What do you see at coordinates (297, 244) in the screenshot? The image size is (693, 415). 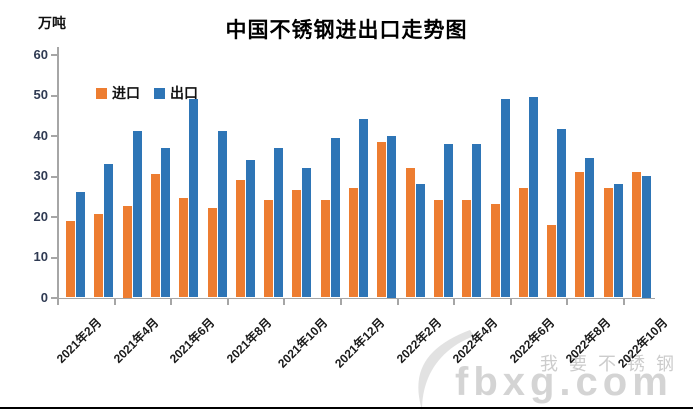 I see `bar-进口-2021年10月` at bounding box center [297, 244].